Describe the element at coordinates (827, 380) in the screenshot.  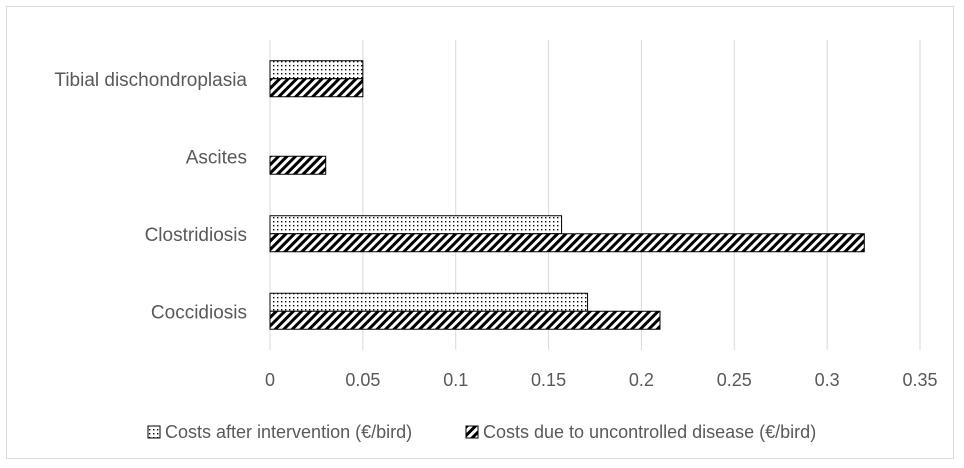
I see `x-tick-label: 0.3` at that location.